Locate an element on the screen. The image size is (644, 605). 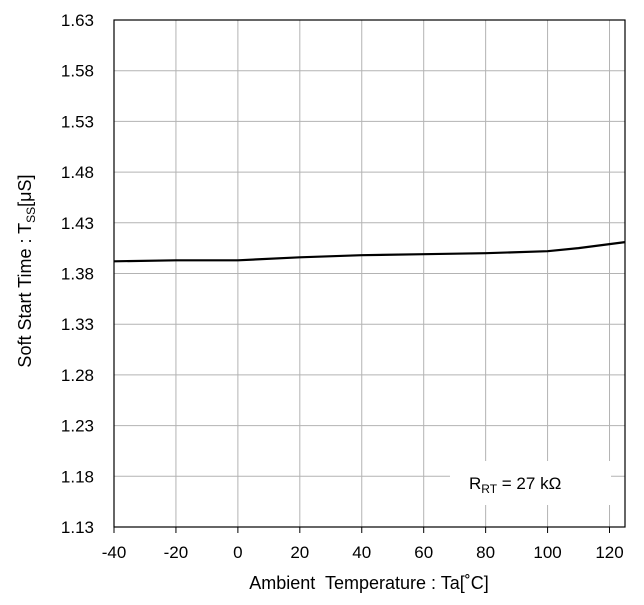
x-tick-label: 20 is located at coordinates (299, 552).